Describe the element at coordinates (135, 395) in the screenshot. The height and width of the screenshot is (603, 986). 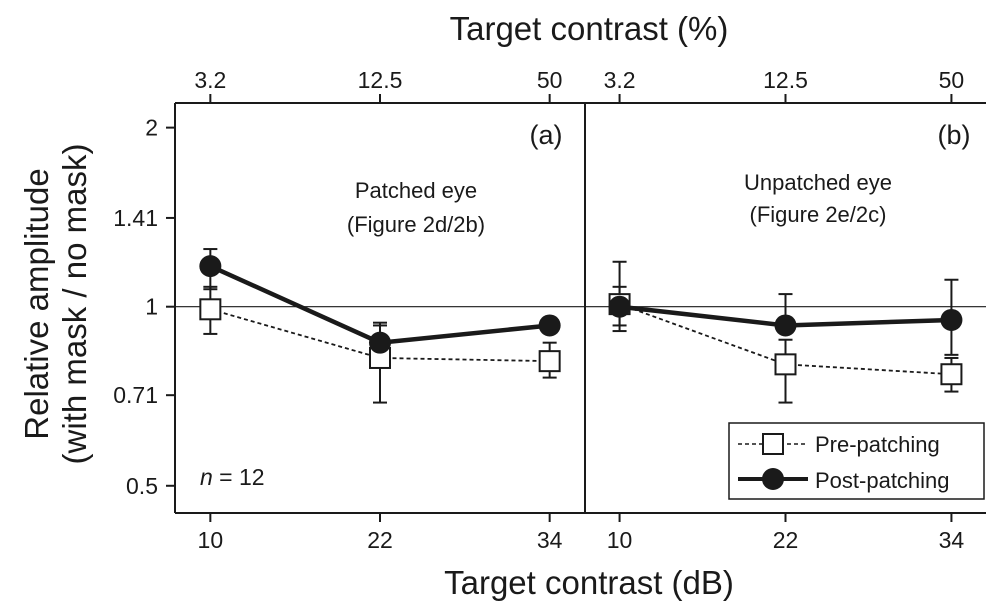
I see `y-tick-label: 0.71` at that location.